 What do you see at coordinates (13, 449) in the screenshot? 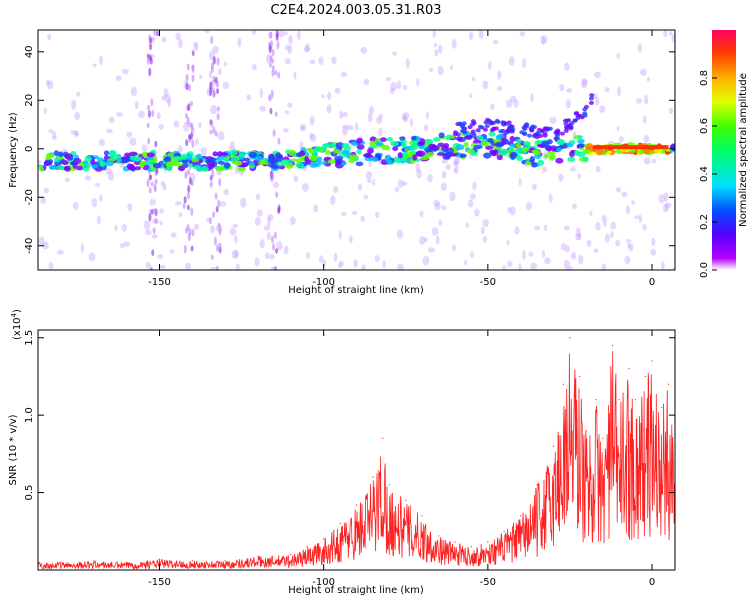
I see `snr-y-label: SNR (10 * v/v)` at bounding box center [13, 449].